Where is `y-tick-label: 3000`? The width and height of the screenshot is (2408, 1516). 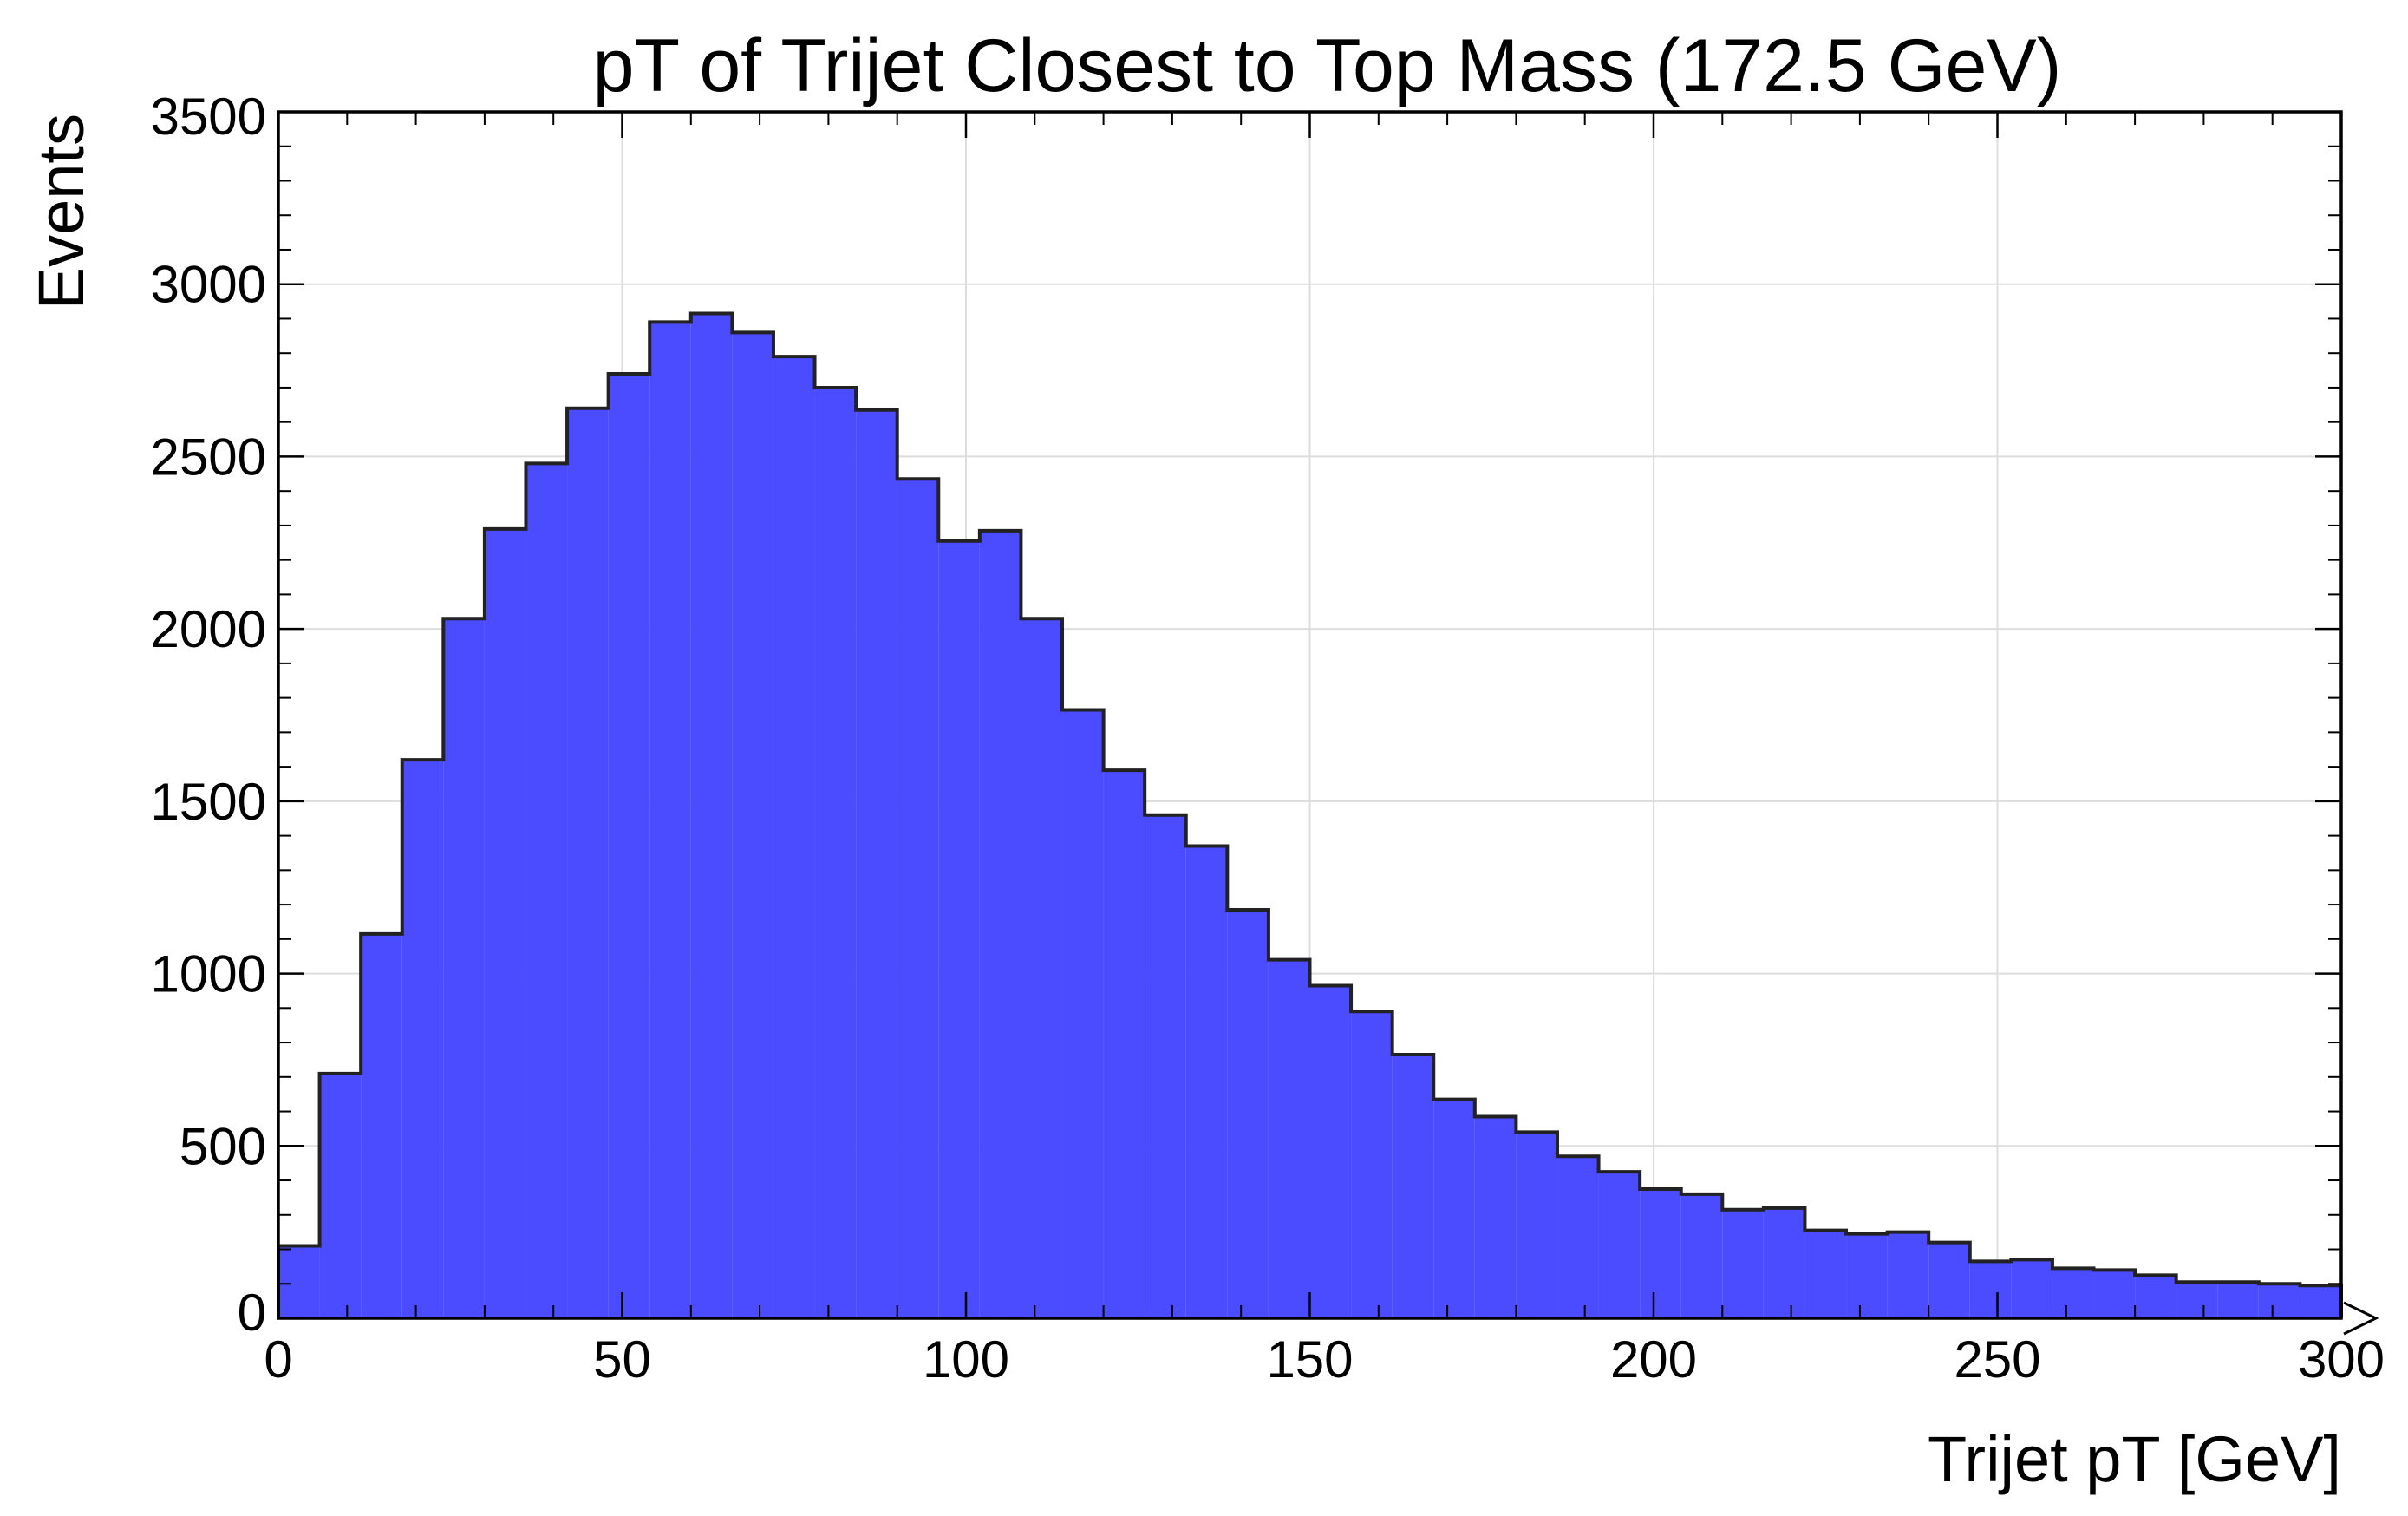 y-tick-label: 3000 is located at coordinates (208, 285).